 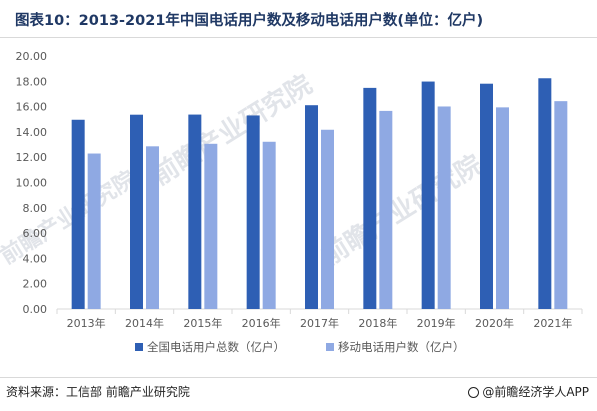 What do you see at coordinates (35, 309) in the screenshot?
I see `y-tick-label: 0.00` at bounding box center [35, 309].